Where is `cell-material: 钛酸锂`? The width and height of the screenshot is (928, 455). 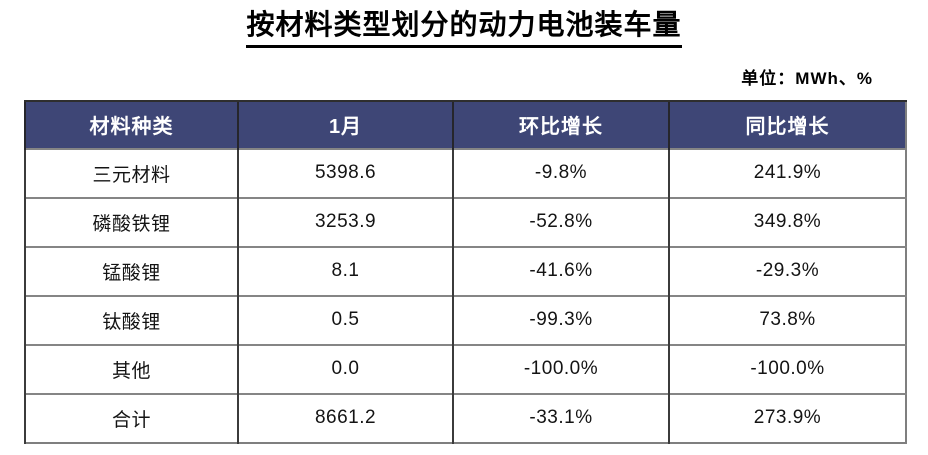
cell-material: 钛酸锂 is located at coordinates (131, 319).